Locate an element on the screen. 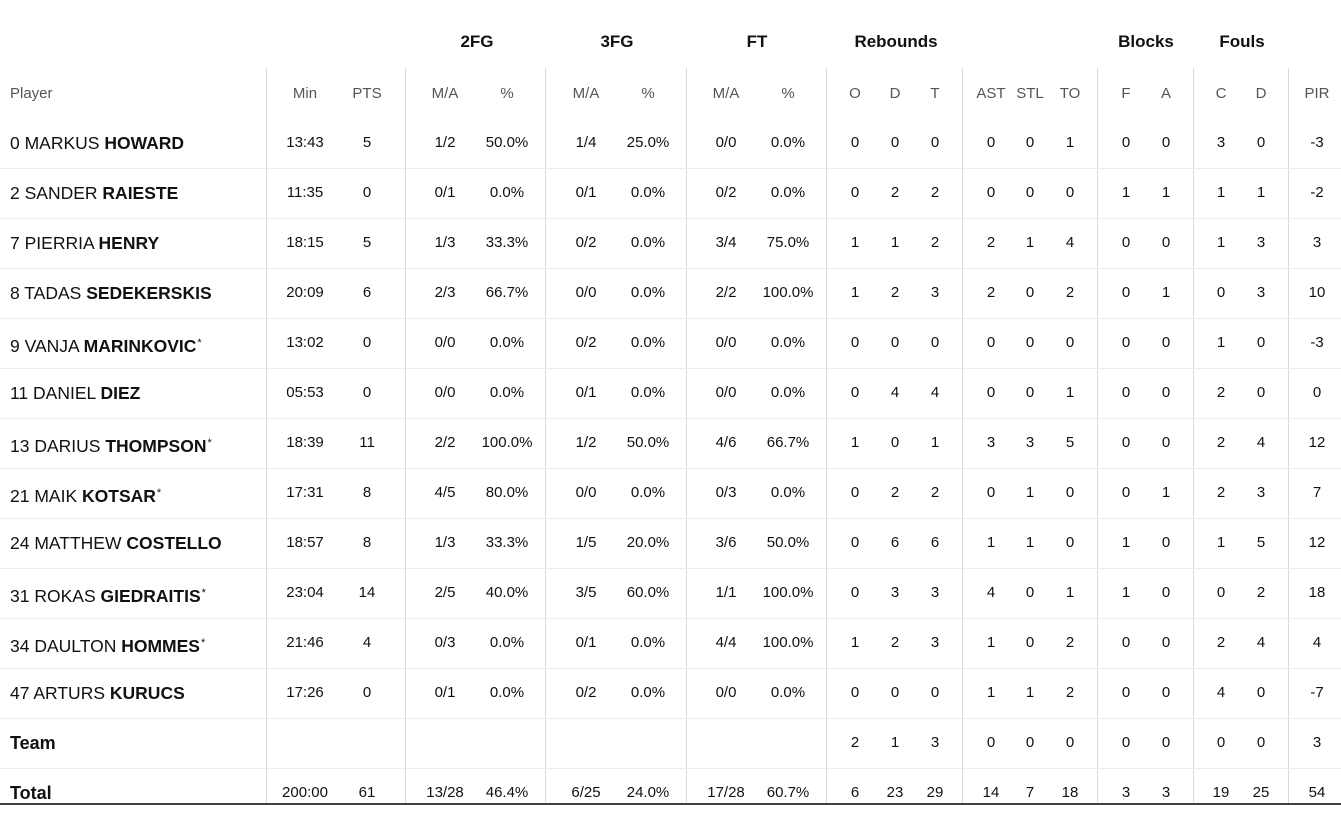 The image size is (1341, 818). stat-fd: 0 is located at coordinates (1261, 392).